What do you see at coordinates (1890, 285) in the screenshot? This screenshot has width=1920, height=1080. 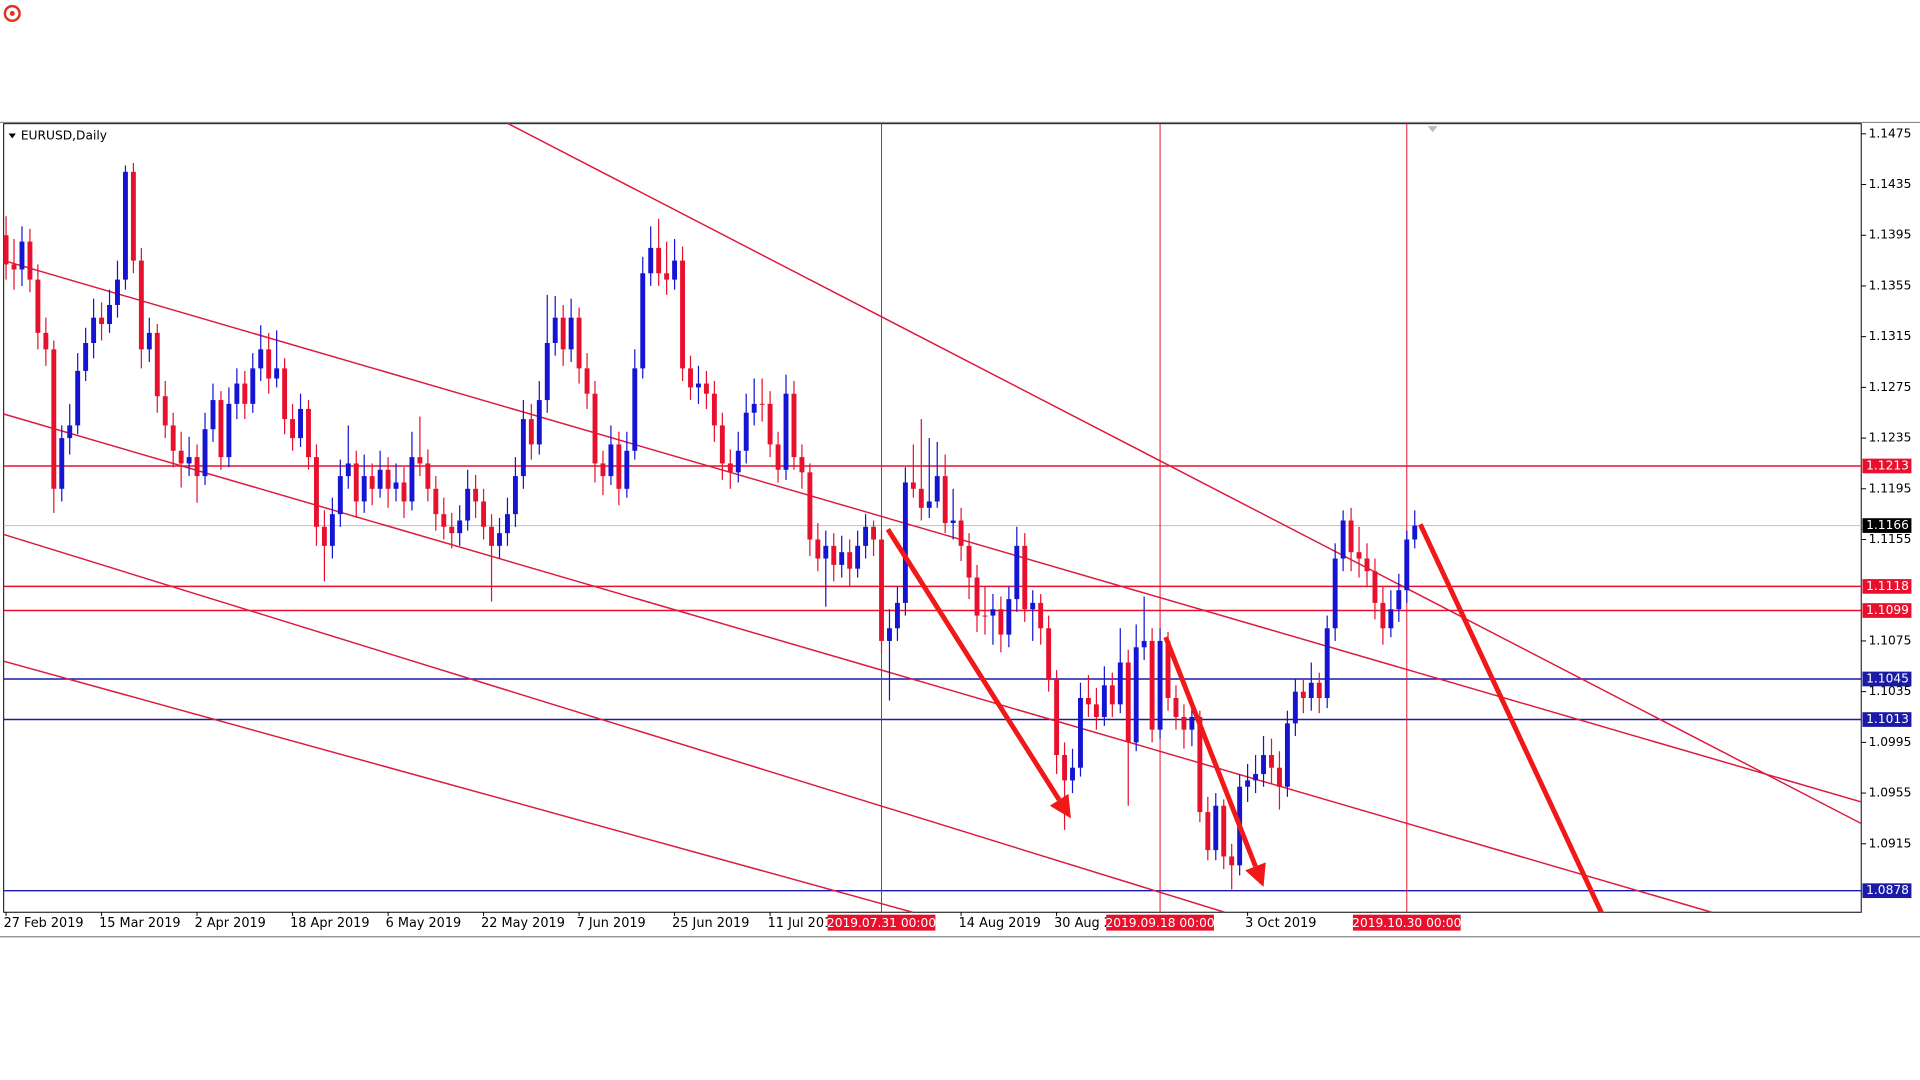 I see `y-tick-label: 1.1355` at bounding box center [1890, 285].